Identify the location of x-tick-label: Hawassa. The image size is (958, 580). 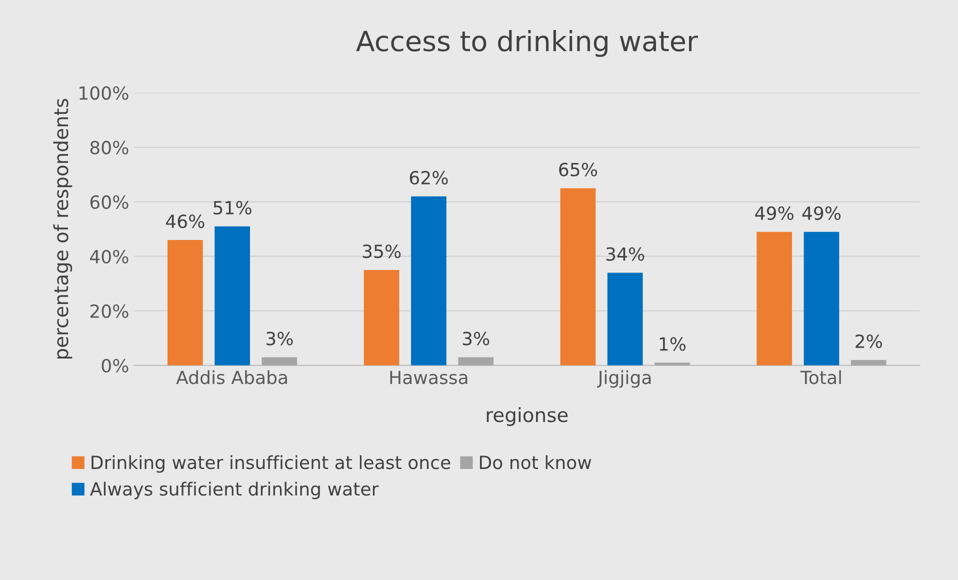
(429, 377).